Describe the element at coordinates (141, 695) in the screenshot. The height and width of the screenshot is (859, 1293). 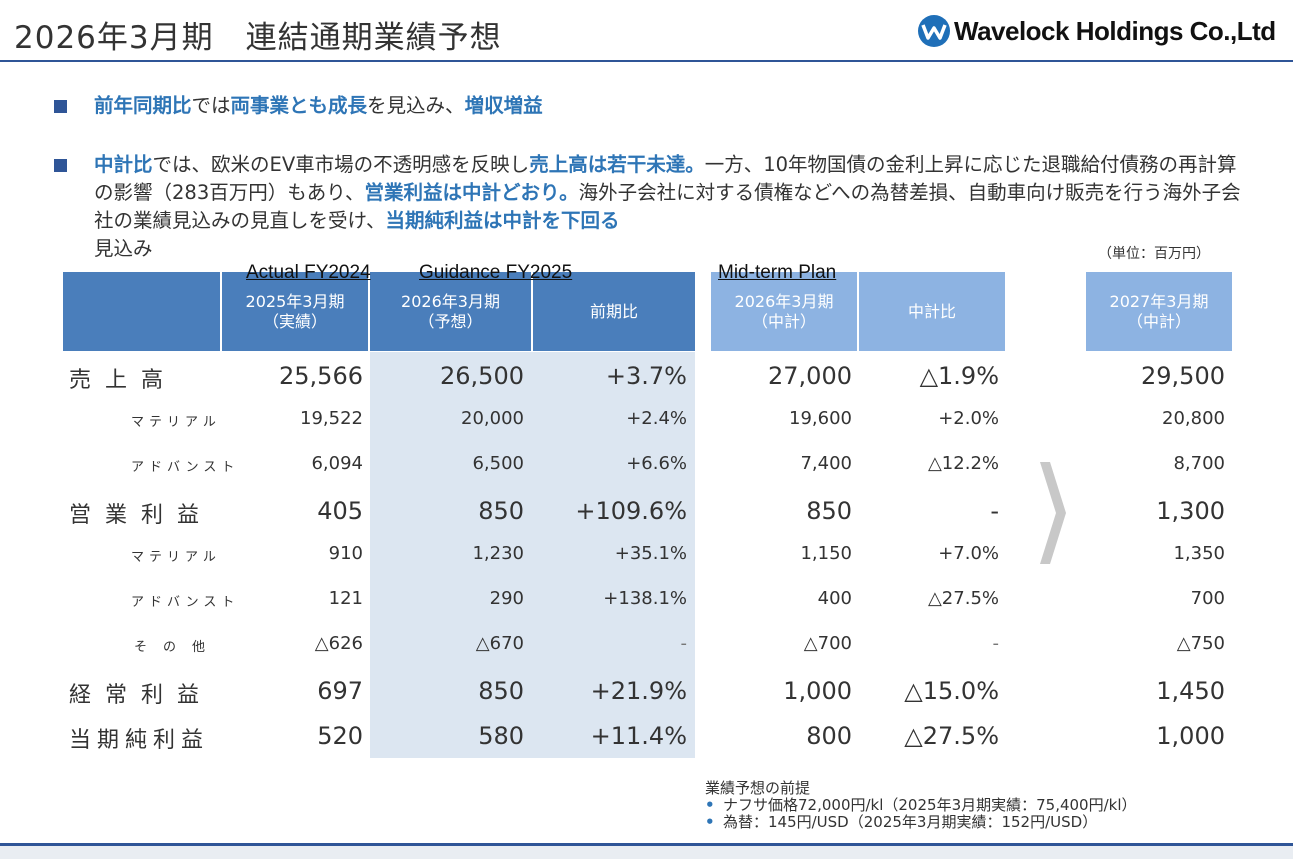
I see `row-label-ordinary-profit: 経常利益` at that location.